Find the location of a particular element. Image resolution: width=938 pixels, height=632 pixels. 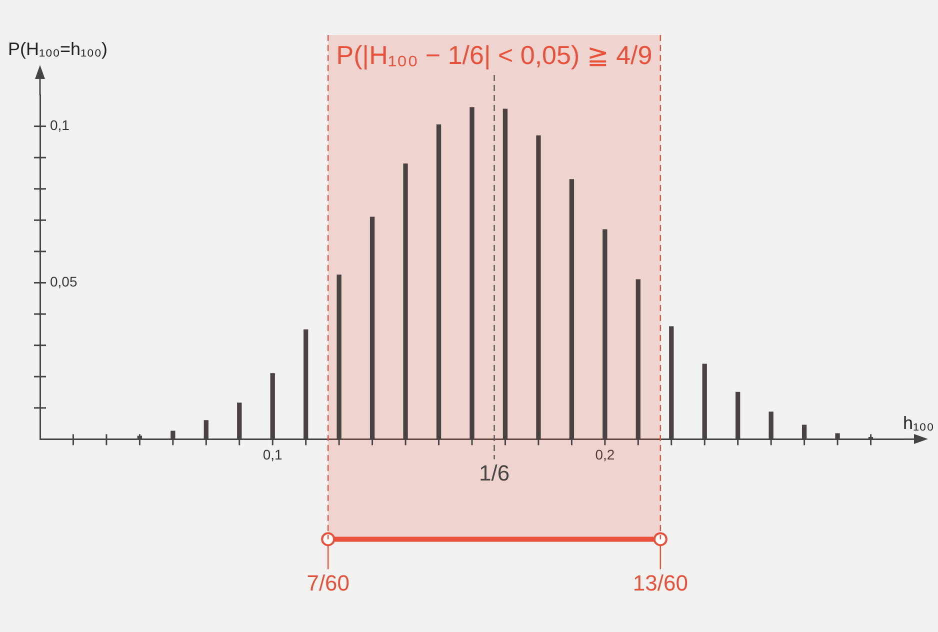

x-axis-title: h₁₀₀ is located at coordinates (918, 423).